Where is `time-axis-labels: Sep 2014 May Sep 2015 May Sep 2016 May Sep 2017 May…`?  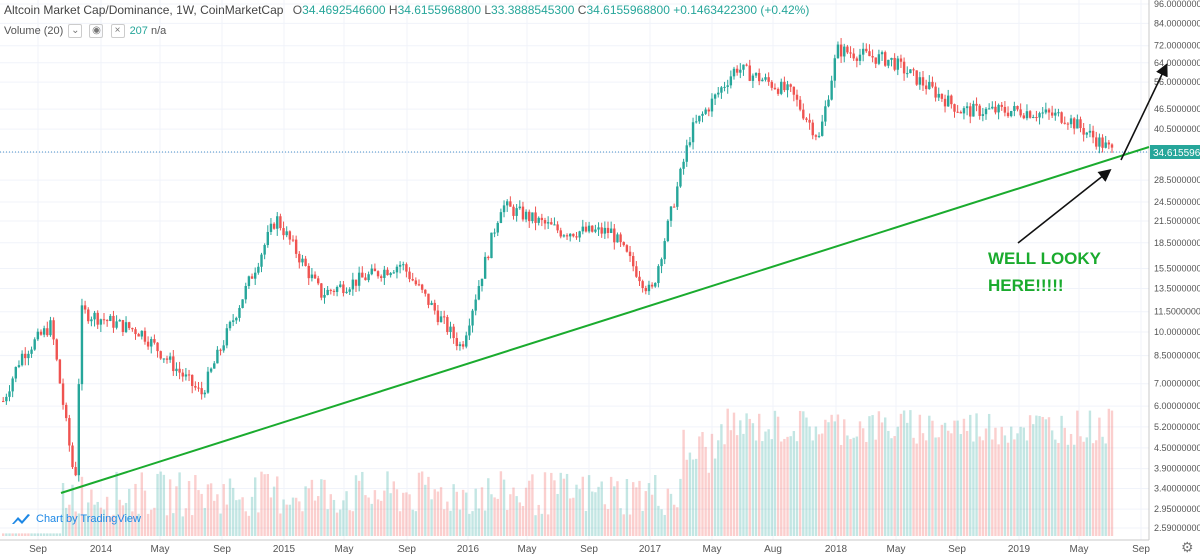 time-axis-labels: Sep 2014 May Sep 2015 May Sep 2016 May Sep 2017 May… is located at coordinates (589, 549).